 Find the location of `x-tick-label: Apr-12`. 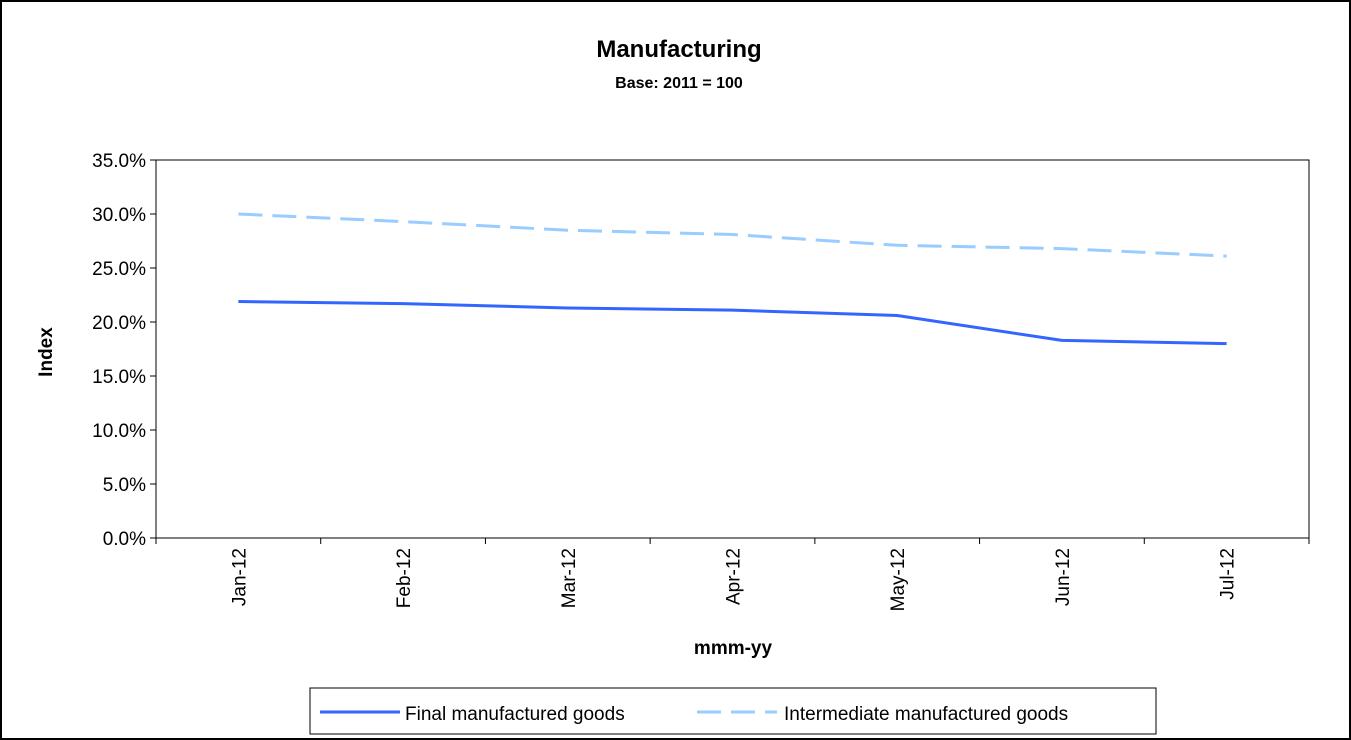

x-tick-label: Apr-12 is located at coordinates (734, 576).